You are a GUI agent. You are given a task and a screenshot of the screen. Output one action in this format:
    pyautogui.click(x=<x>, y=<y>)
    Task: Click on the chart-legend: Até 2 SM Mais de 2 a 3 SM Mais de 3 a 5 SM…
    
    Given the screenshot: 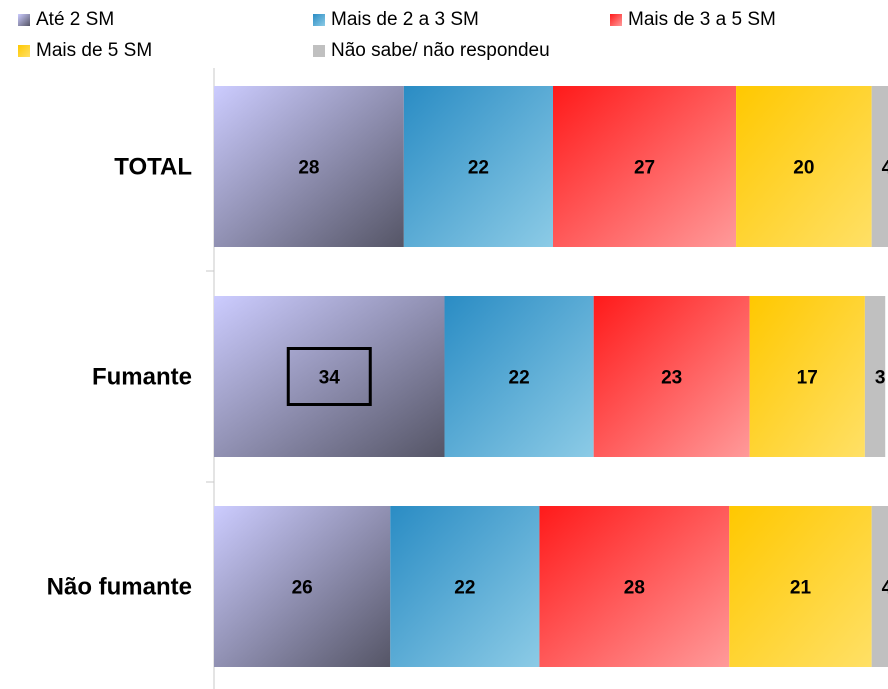 What is the action you would take?
    pyautogui.click(x=444, y=35)
    